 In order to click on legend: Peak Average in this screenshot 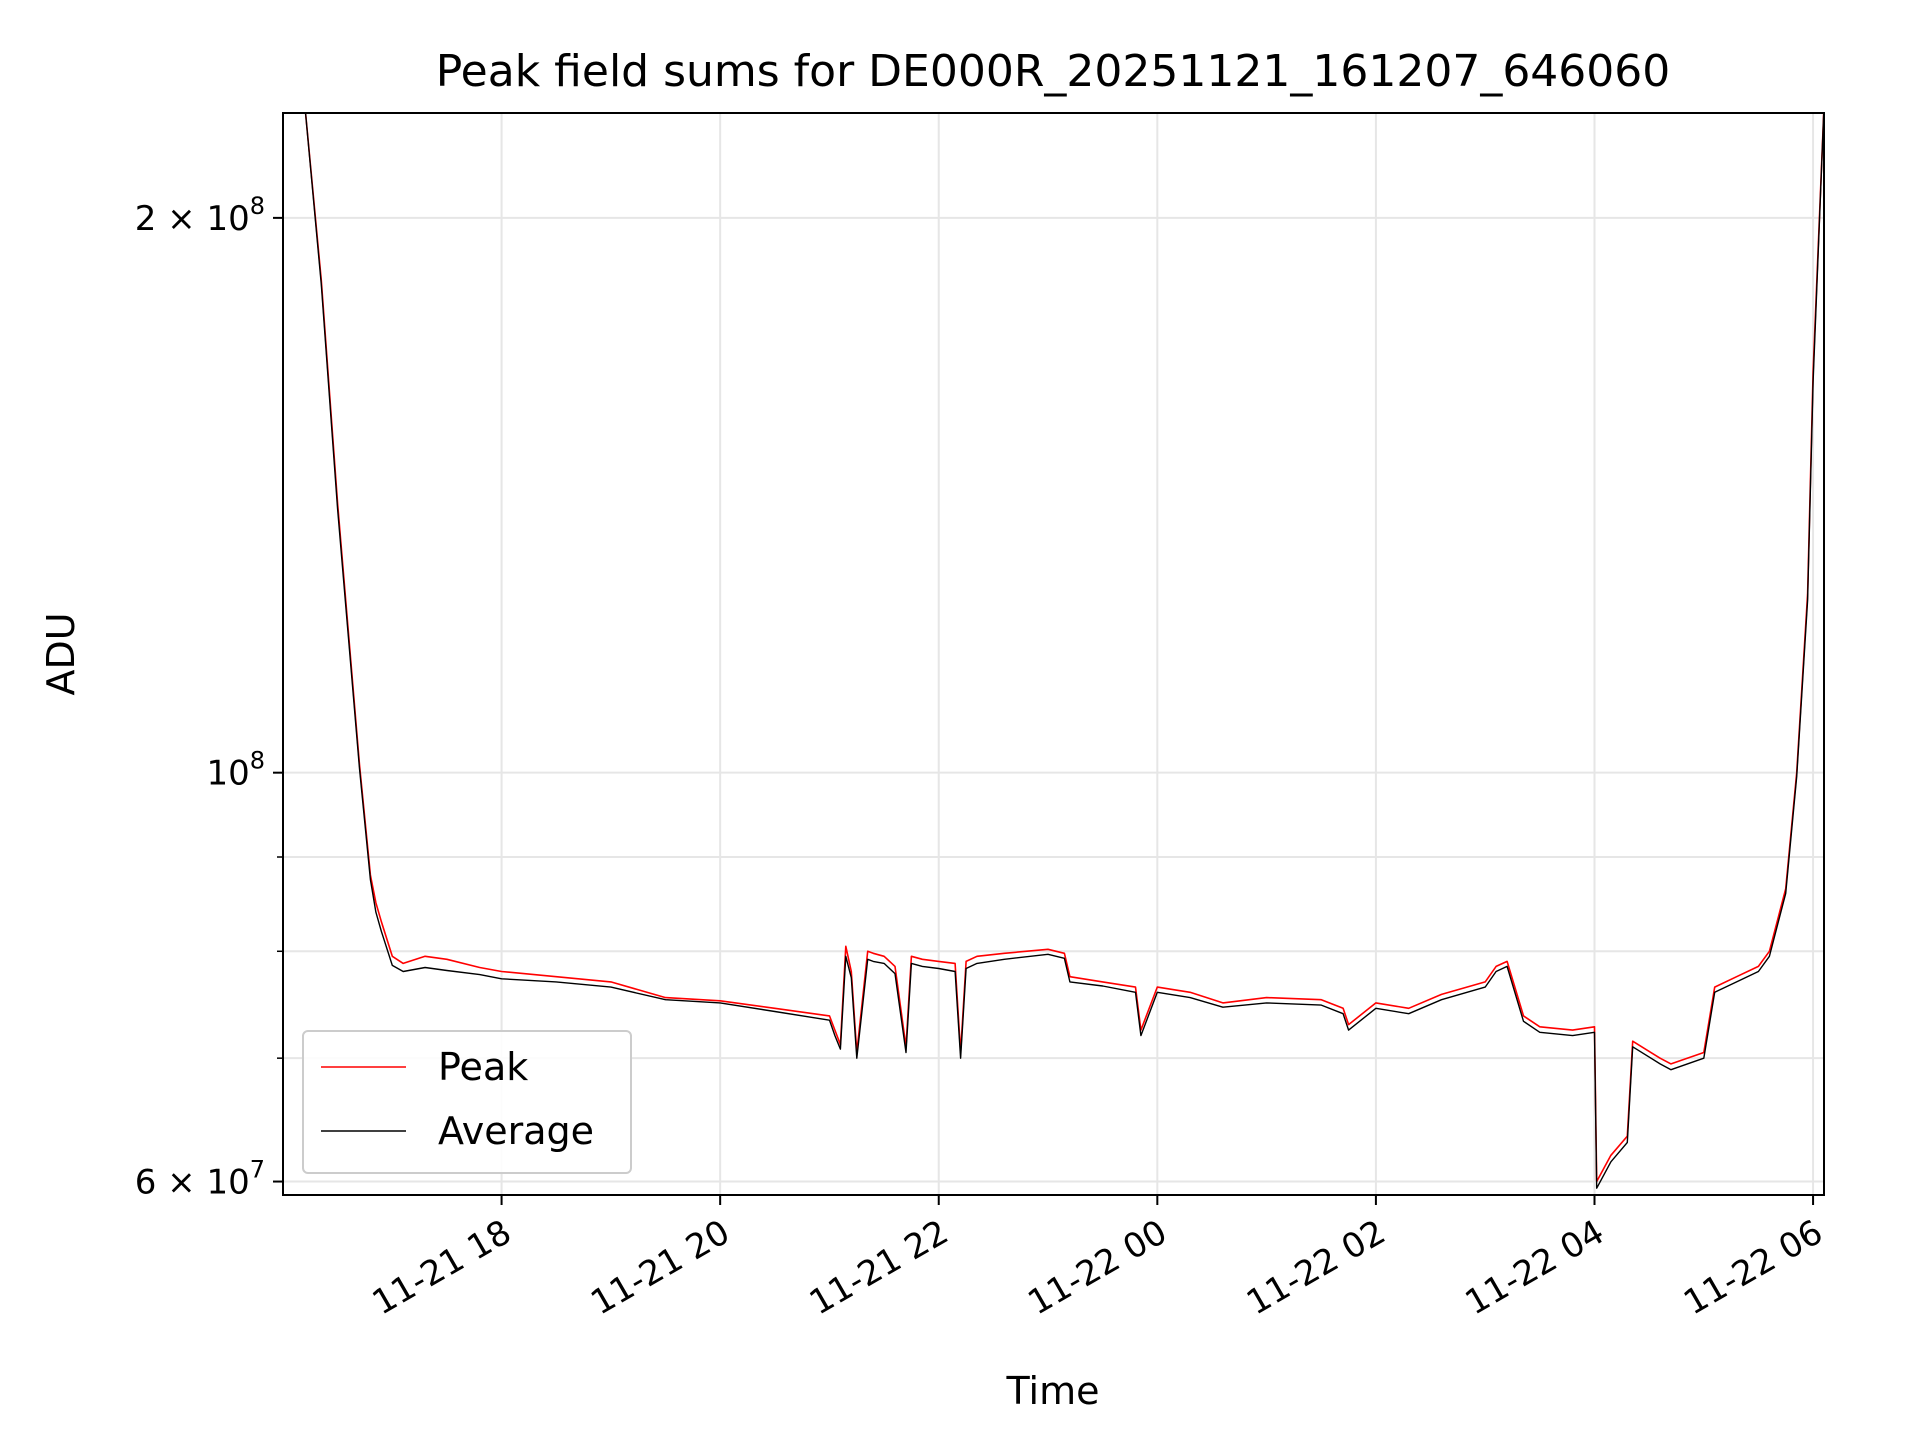, I will do `click(467, 1102)`.